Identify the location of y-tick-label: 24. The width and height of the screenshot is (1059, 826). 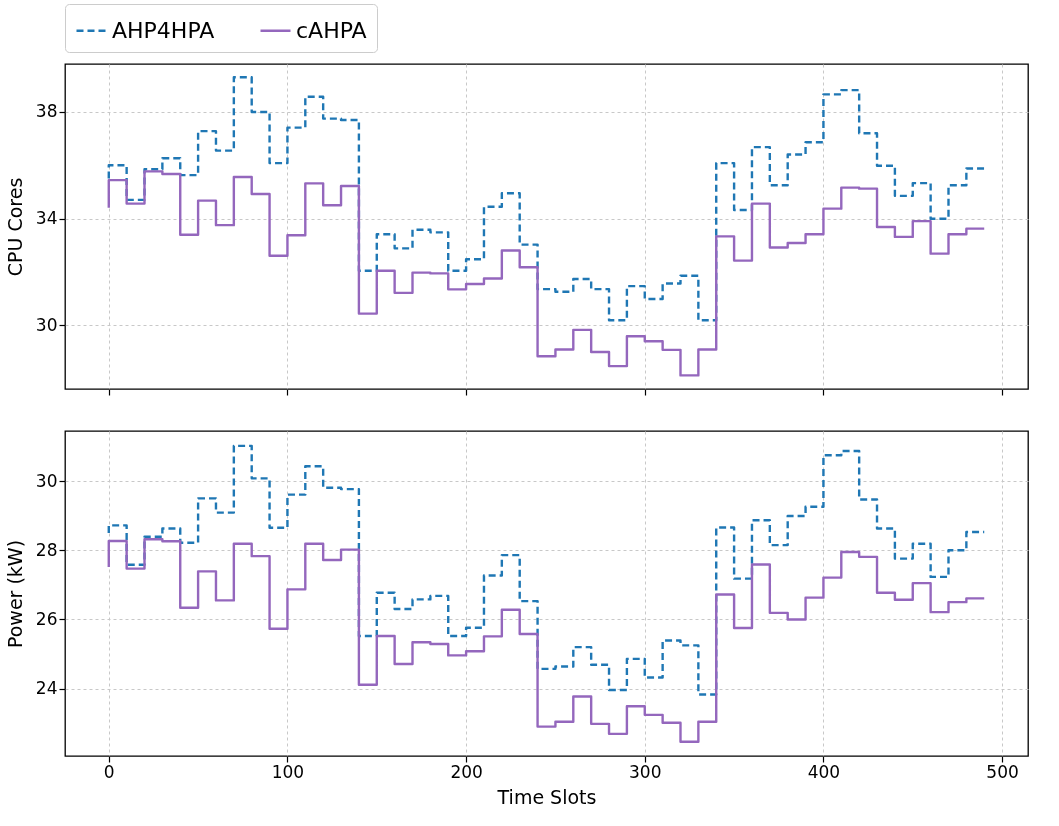
(46, 688).